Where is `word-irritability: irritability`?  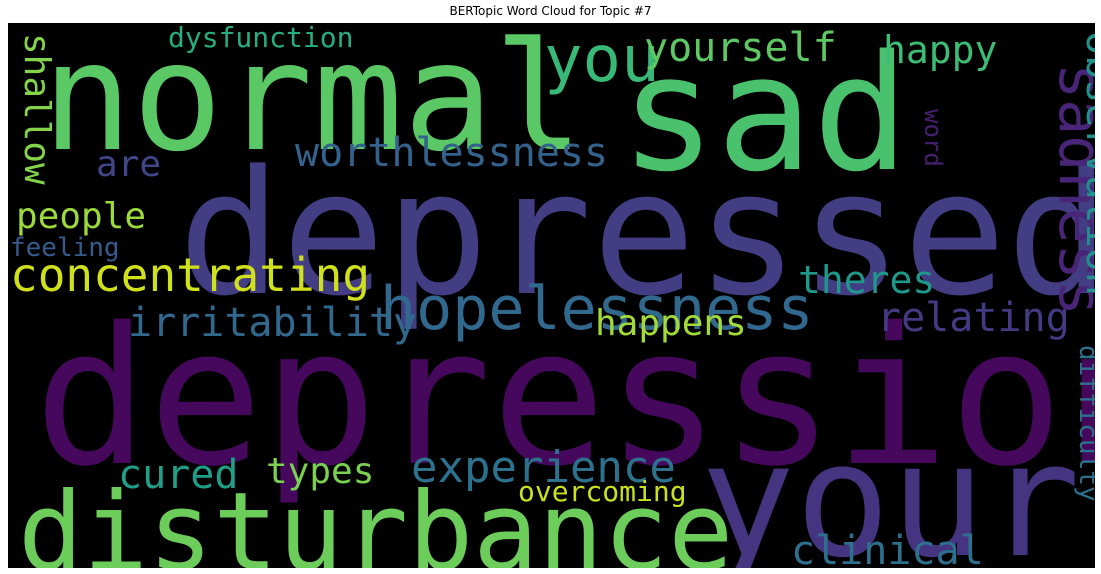
word-irritability: irritability is located at coordinates (272, 323).